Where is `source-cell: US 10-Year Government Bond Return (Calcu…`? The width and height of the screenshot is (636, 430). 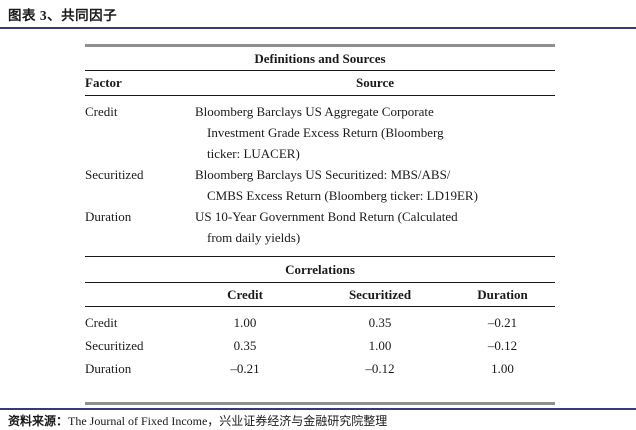
source-cell: US 10-Year Government Bond Return (Calcu… is located at coordinates (326, 227).